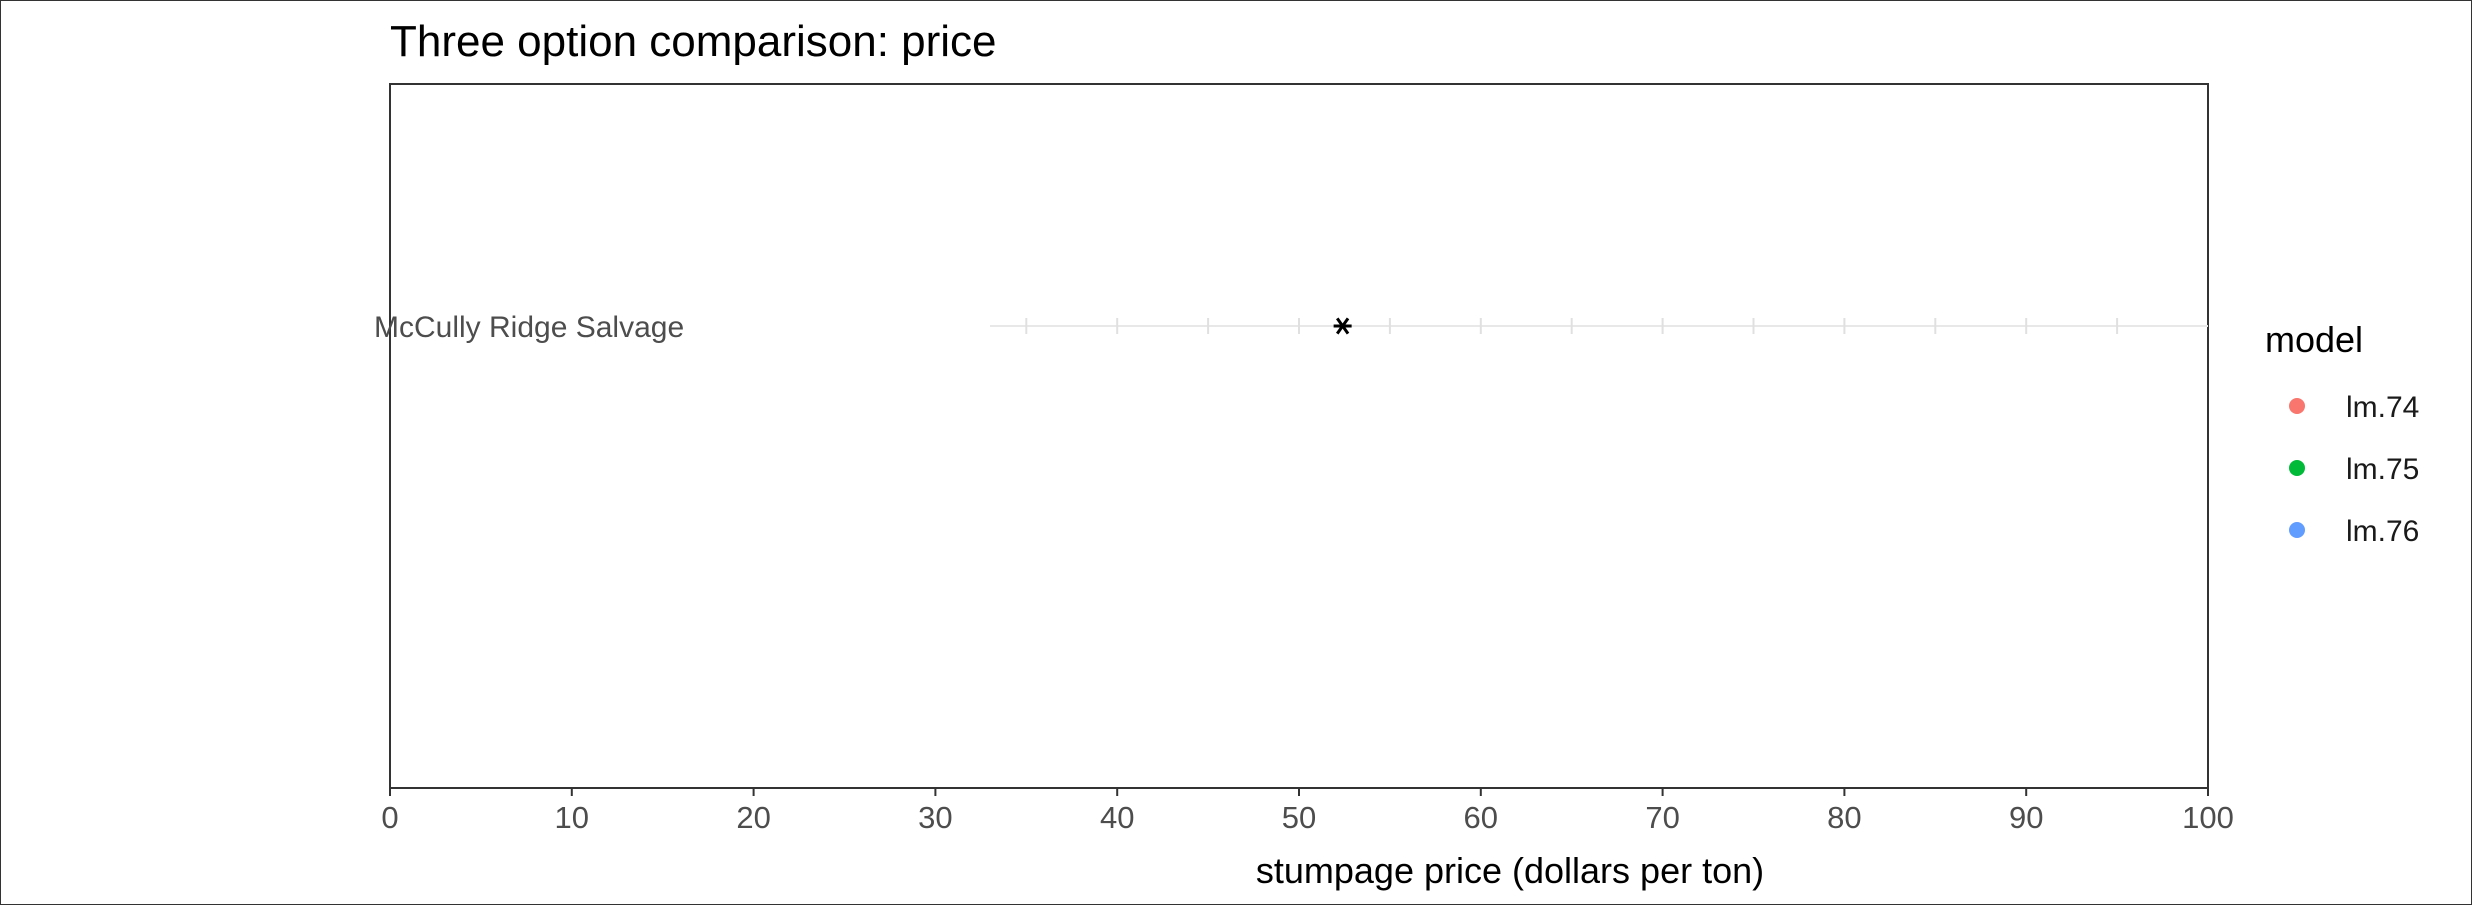 This screenshot has width=2474, height=907. What do you see at coordinates (2382, 407) in the screenshot?
I see `legend-label: lm.74` at bounding box center [2382, 407].